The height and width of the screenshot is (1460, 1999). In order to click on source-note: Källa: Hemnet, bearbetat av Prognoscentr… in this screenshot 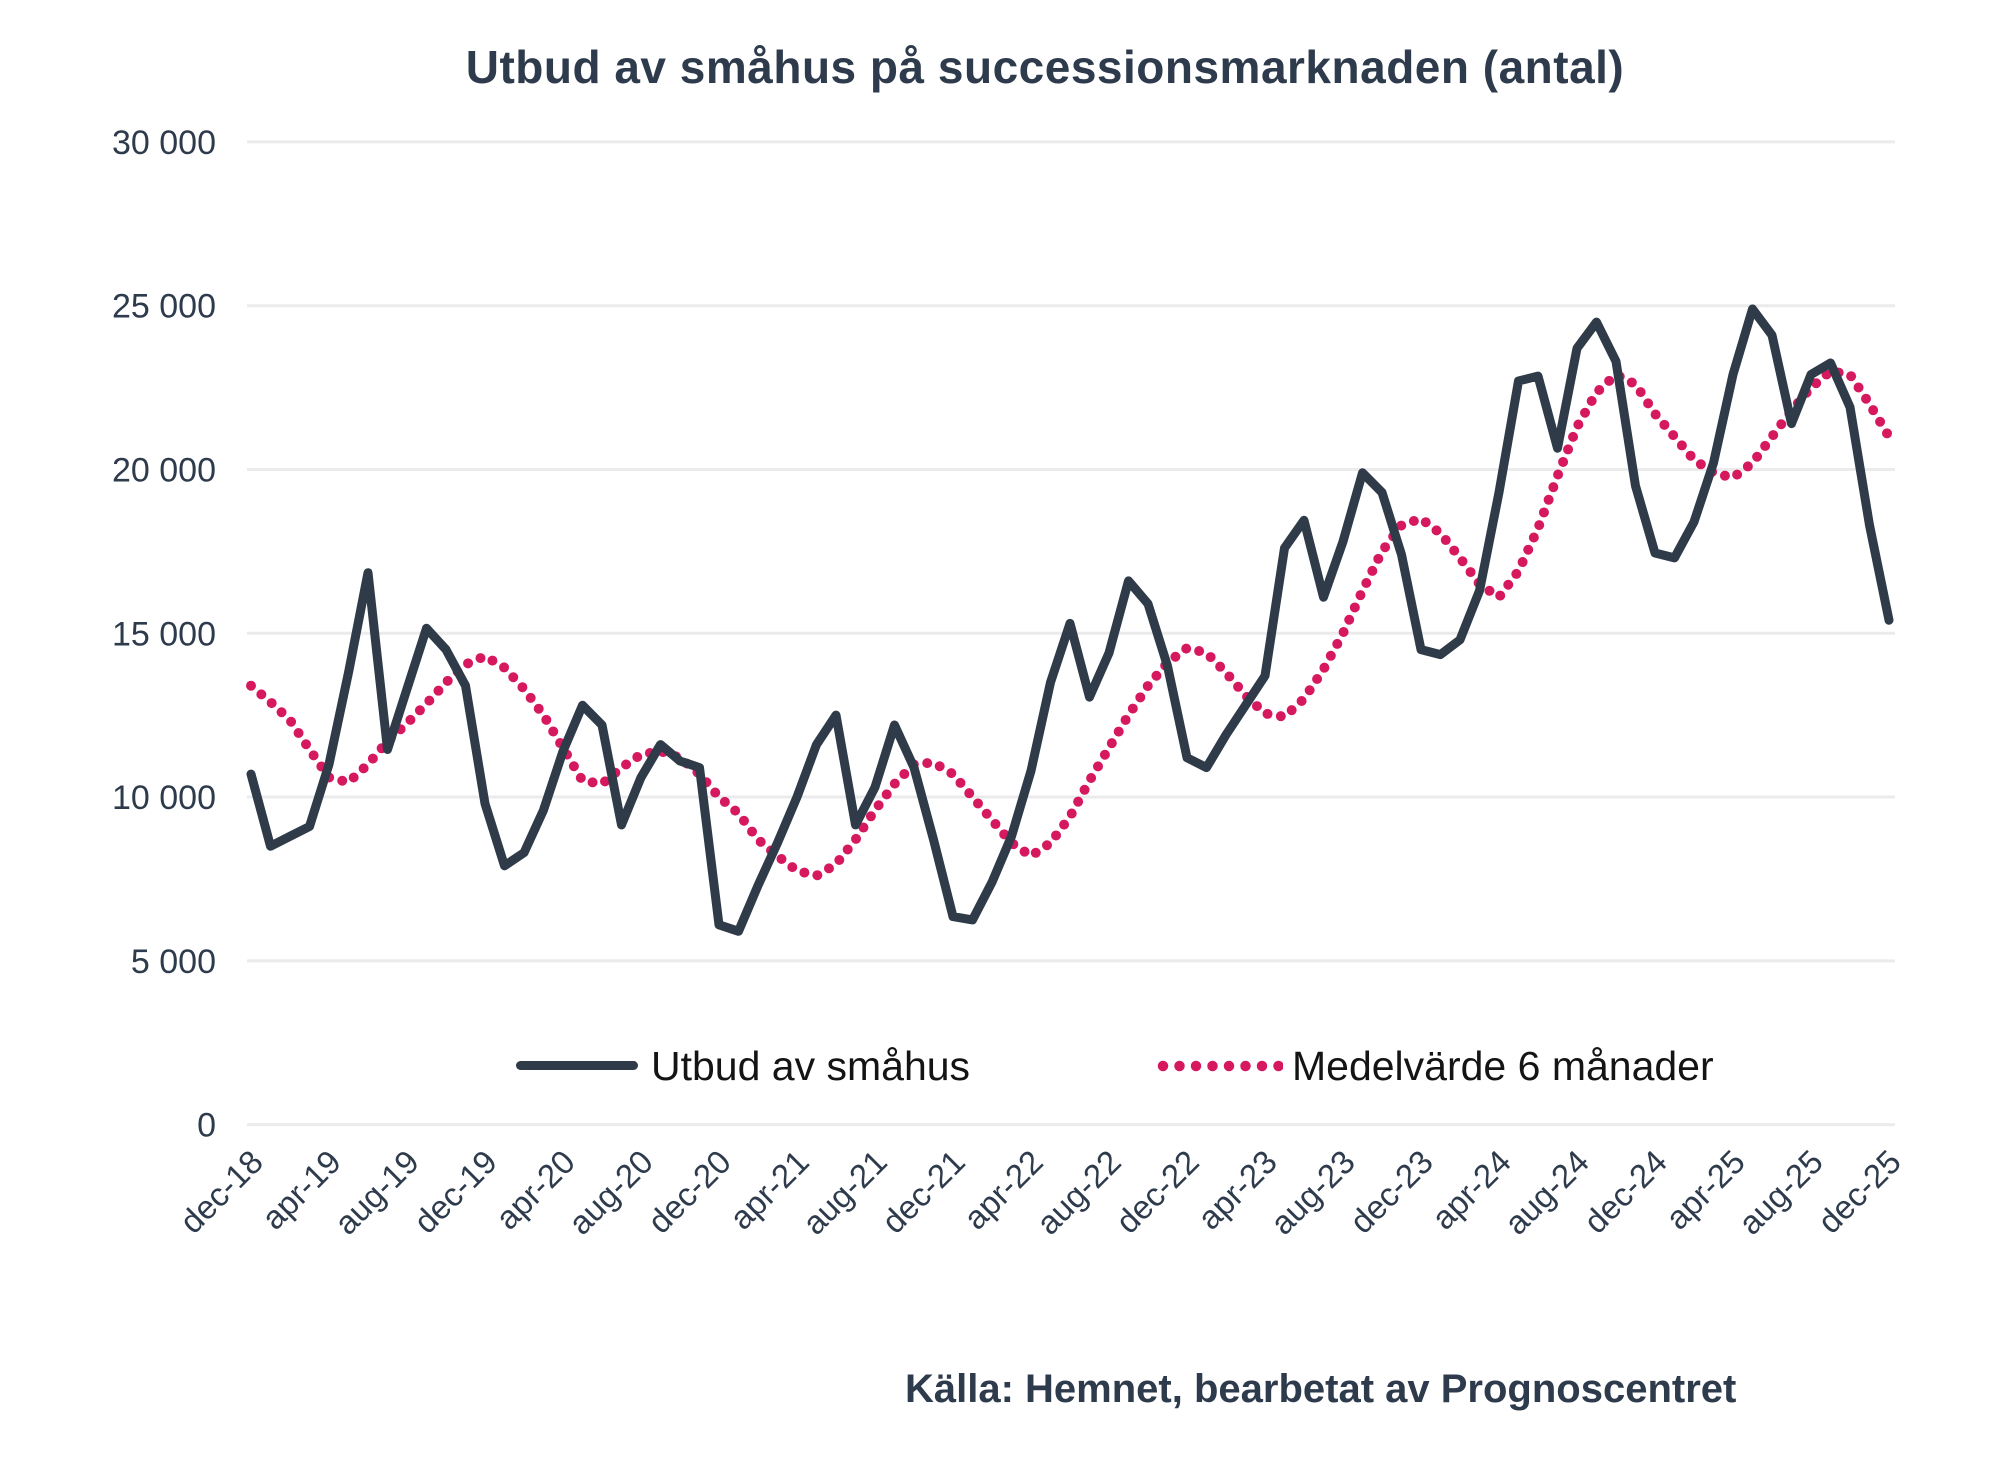, I will do `click(1321, 1389)`.